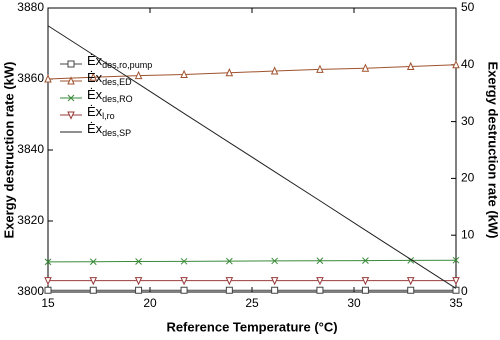 Image resolution: width=500 pixels, height=340 pixels. I want to click on x-tick-label: 25, so click(252, 303).